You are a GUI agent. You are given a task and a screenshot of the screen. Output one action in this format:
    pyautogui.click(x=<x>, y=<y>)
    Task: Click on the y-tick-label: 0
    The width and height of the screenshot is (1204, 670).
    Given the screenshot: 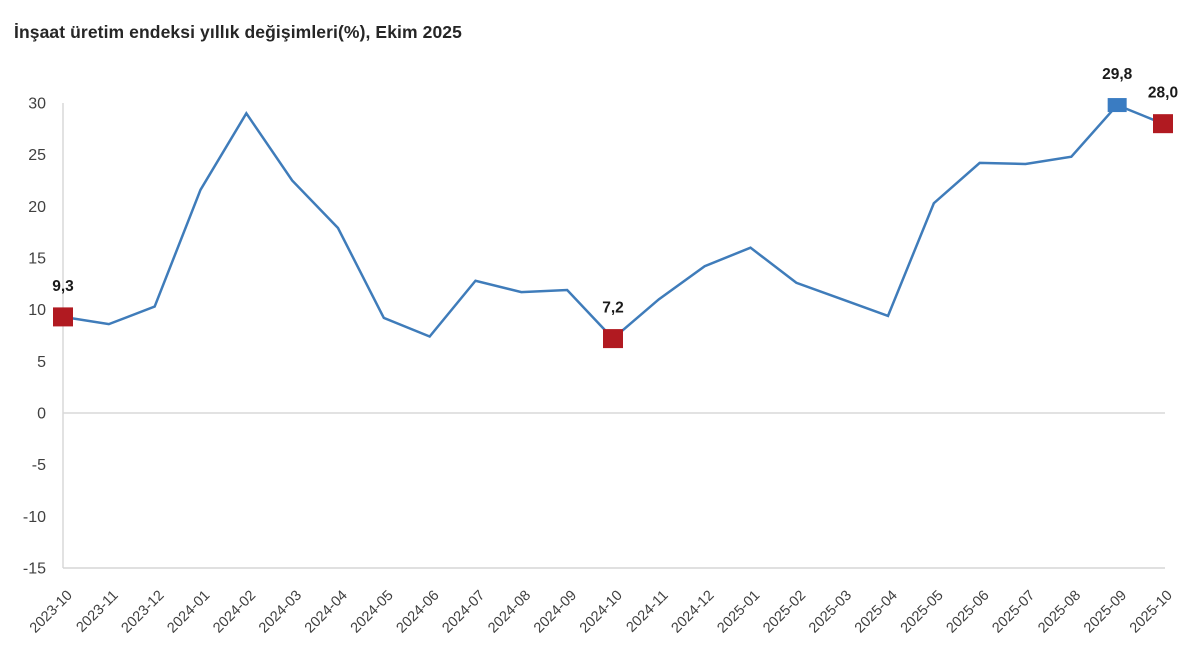 What is the action you would take?
    pyautogui.click(x=41, y=414)
    